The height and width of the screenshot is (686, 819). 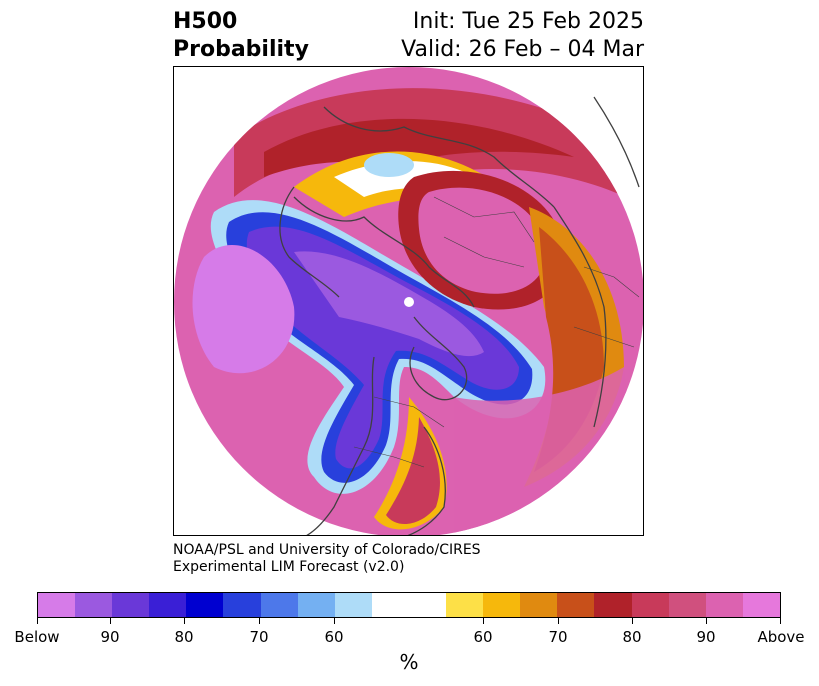 I want to click on colorbar-tick-label: Above, so click(x=781, y=637).